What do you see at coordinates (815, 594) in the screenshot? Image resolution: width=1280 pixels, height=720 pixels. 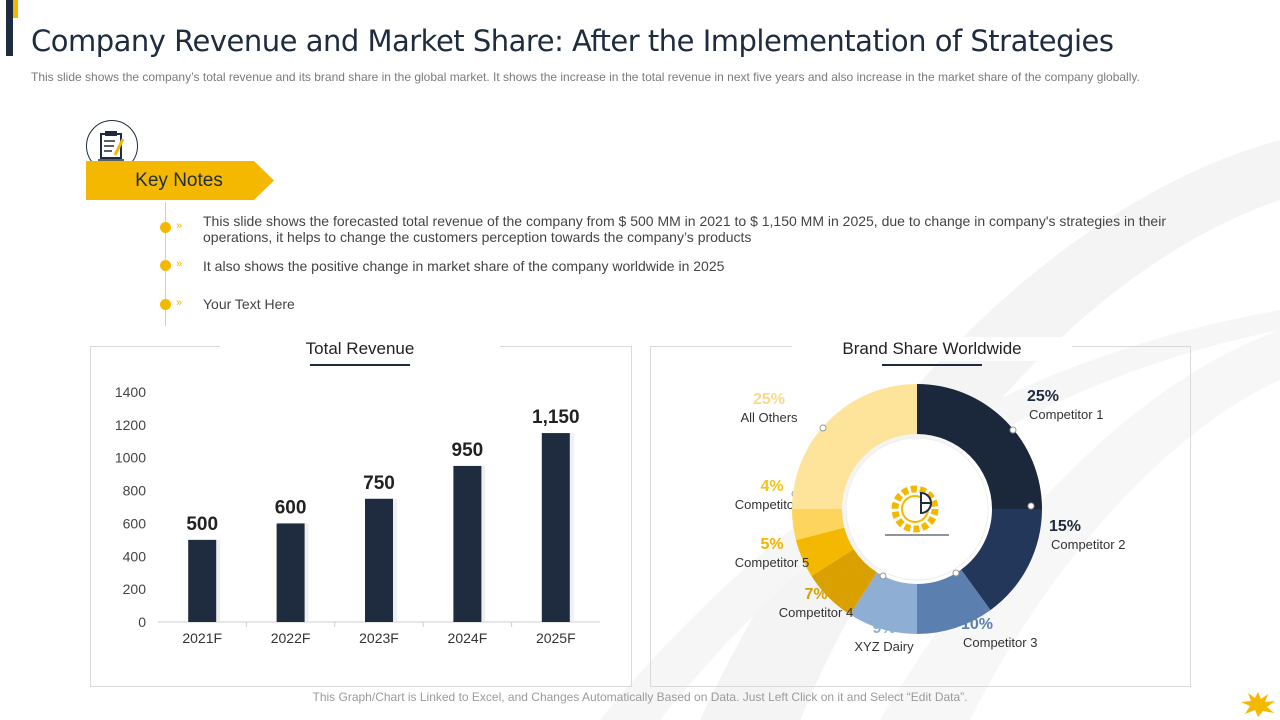 I see `slice-percent-label: 7%` at bounding box center [815, 594].